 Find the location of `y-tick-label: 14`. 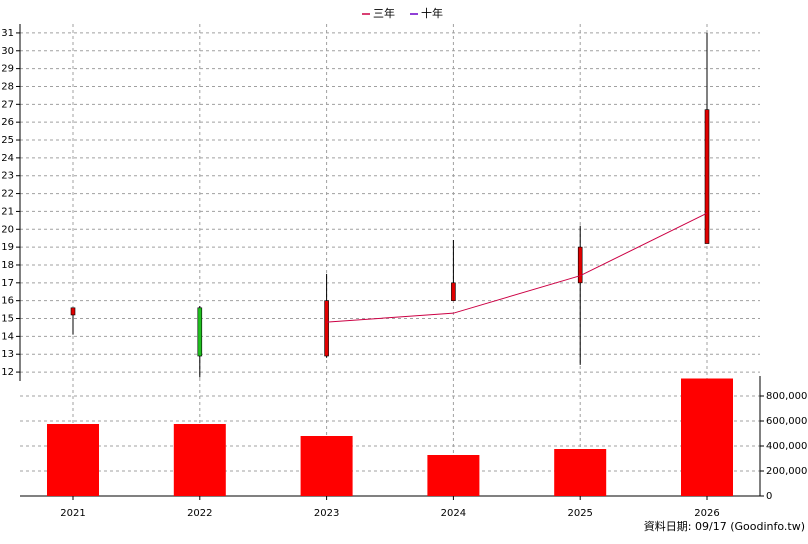

y-tick-label: 14 is located at coordinates (7, 336).